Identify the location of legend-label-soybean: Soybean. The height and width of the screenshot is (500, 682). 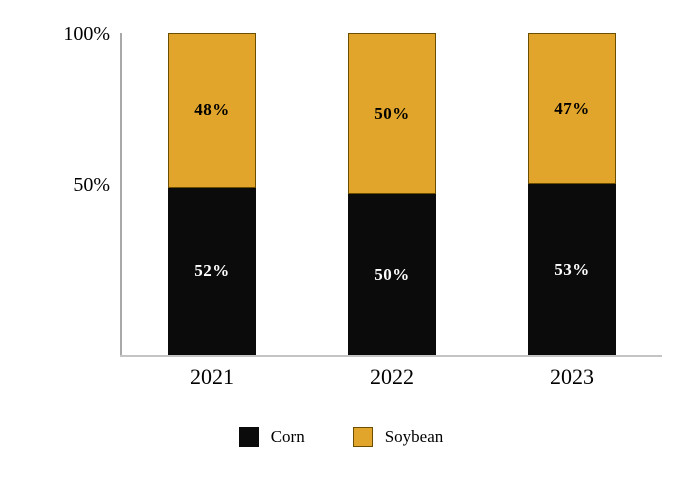
(414, 436).